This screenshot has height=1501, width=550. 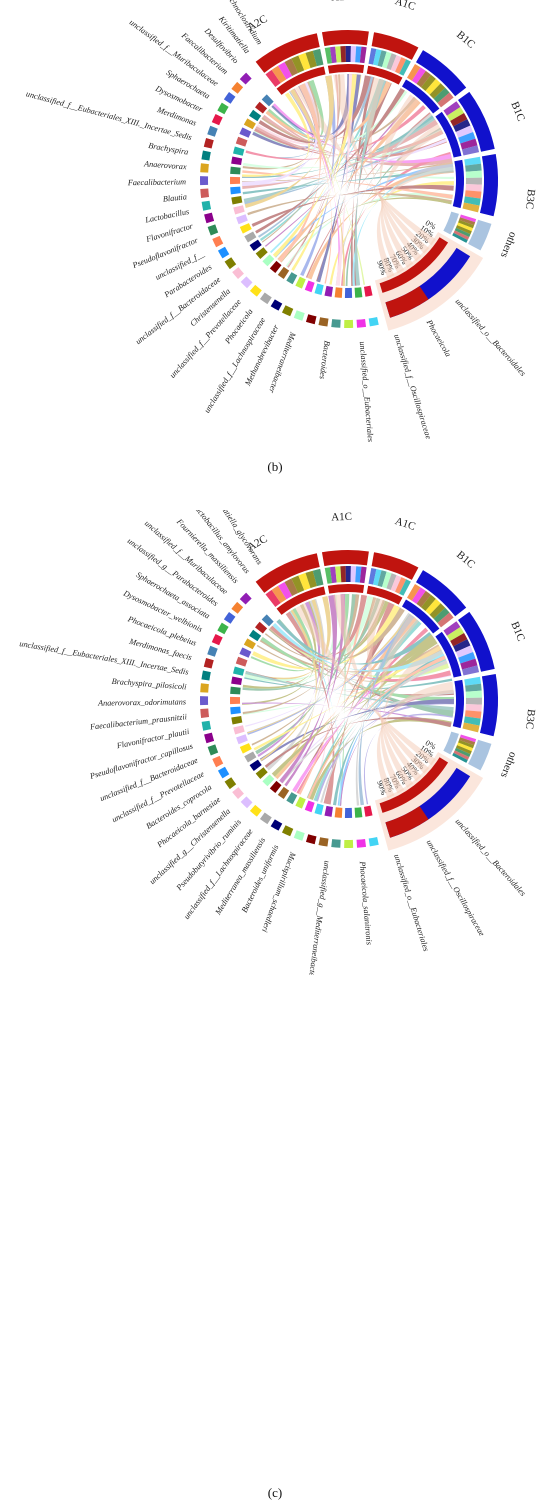 I want to click on bacteroidales-inner-arc, so click(x=414, y=785).